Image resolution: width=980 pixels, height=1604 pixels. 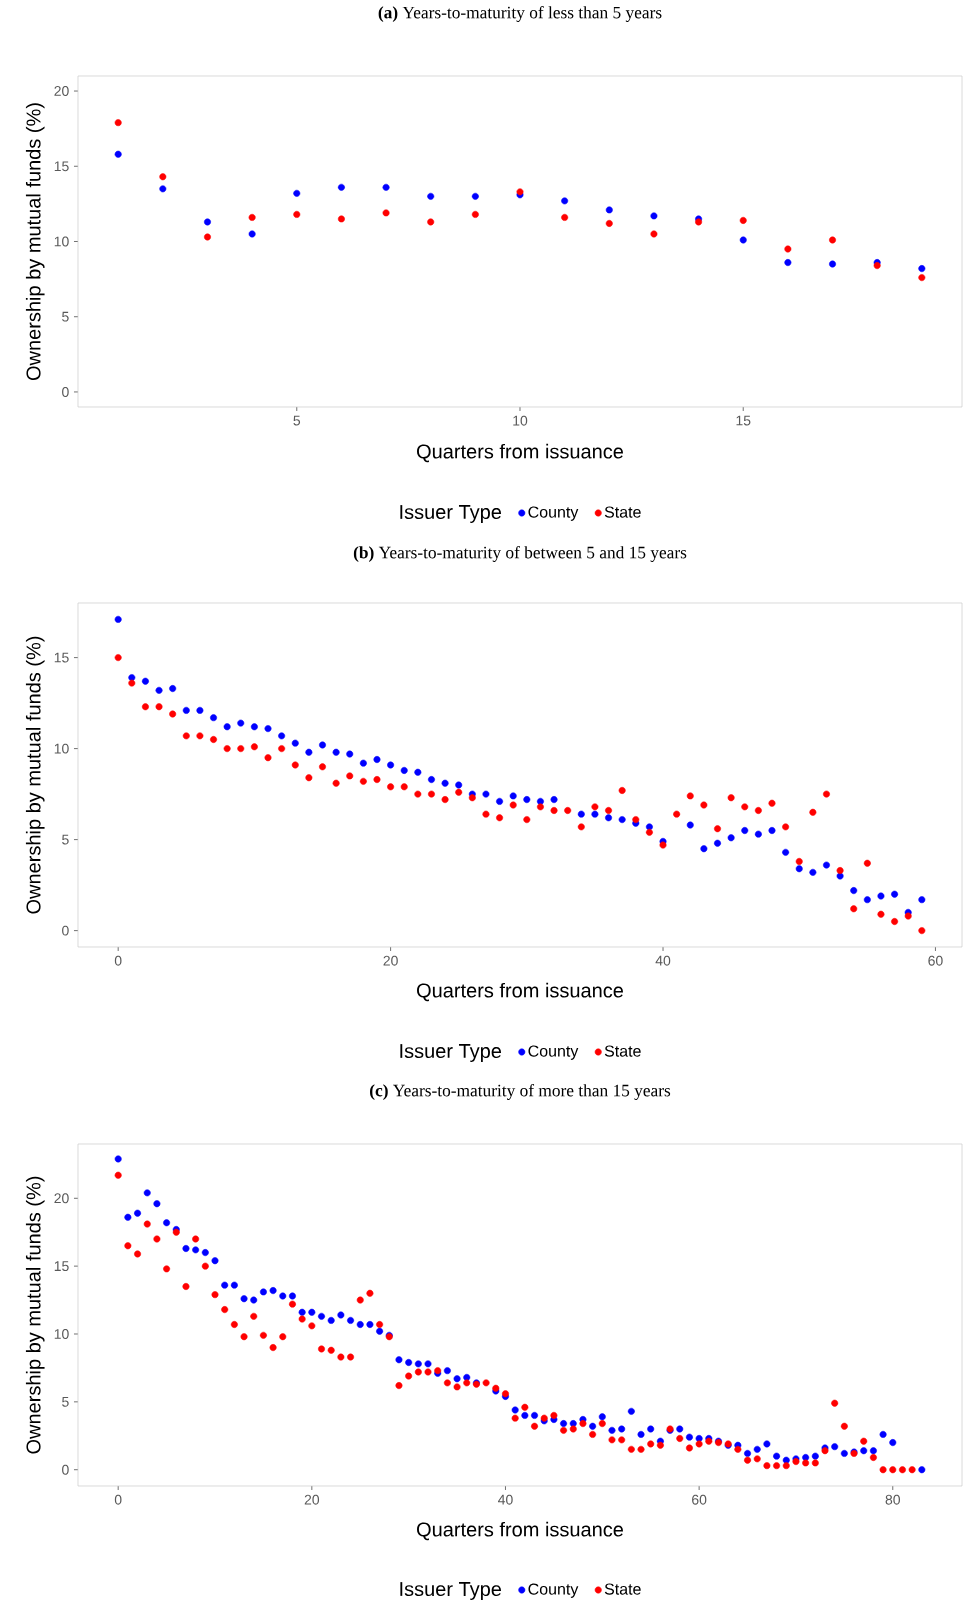 I want to click on x-tick-label: 5, so click(x=297, y=420).